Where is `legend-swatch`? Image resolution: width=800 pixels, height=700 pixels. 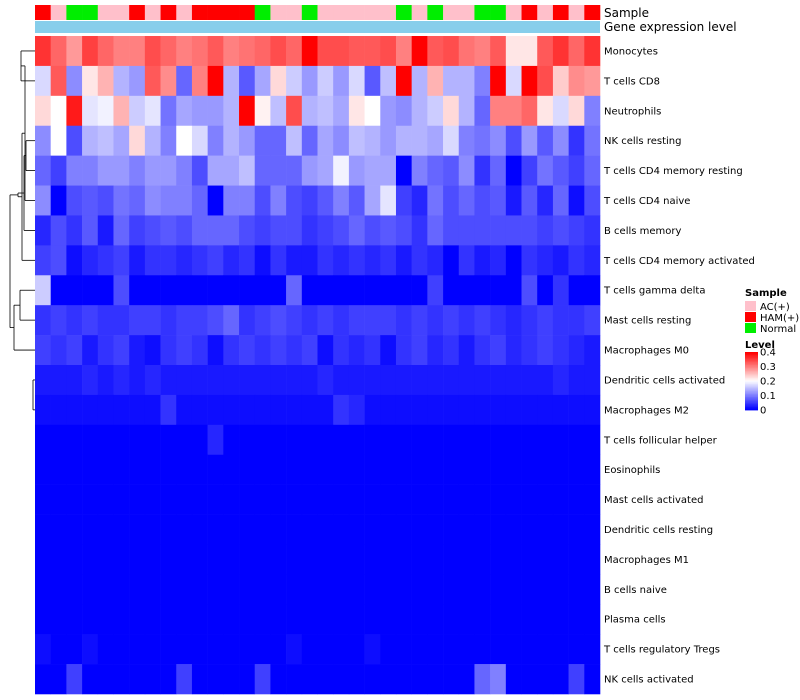 legend-swatch is located at coordinates (750, 317).